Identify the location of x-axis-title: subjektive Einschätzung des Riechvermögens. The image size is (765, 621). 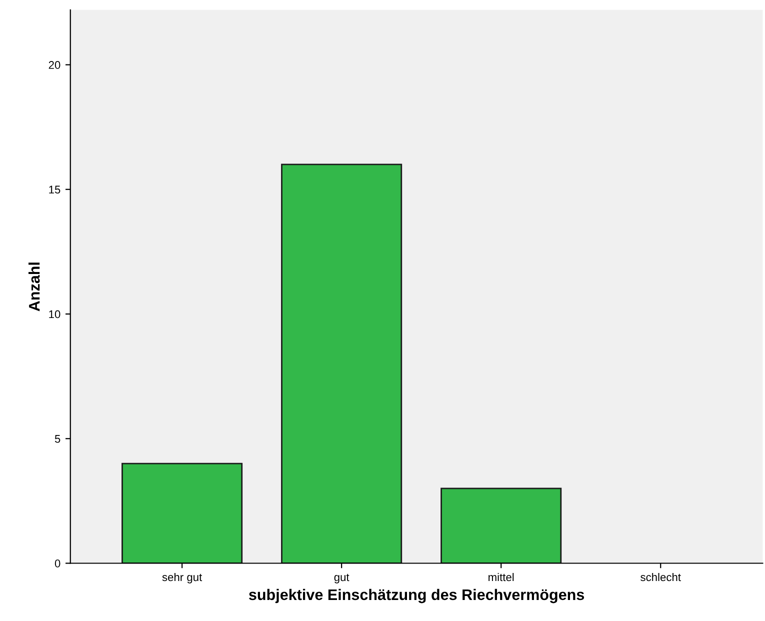
(416, 596).